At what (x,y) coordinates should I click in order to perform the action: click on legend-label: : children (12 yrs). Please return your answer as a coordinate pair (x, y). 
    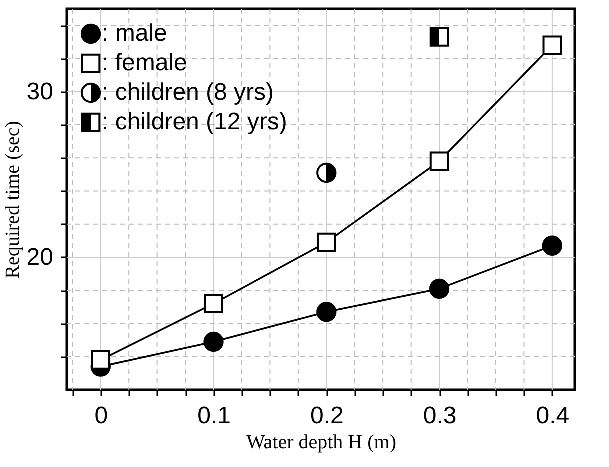
    Looking at the image, I should click on (195, 122).